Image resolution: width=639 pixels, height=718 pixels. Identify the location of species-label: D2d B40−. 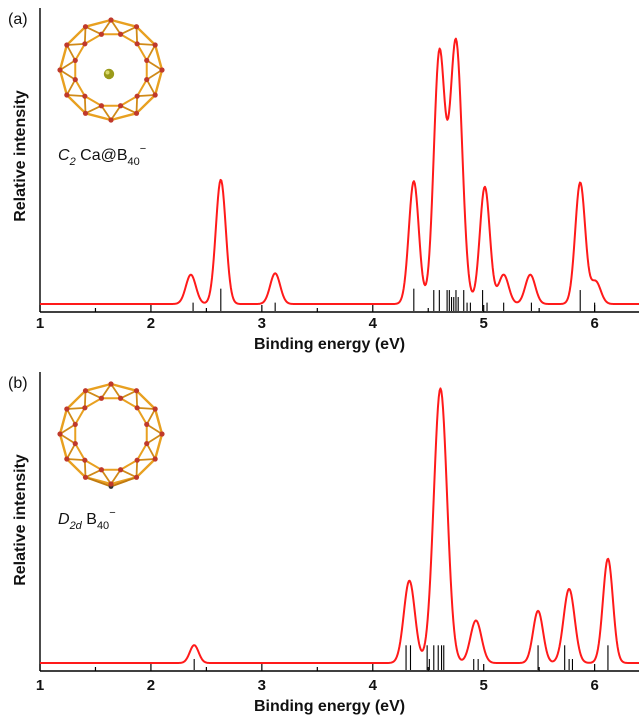
(87, 519).